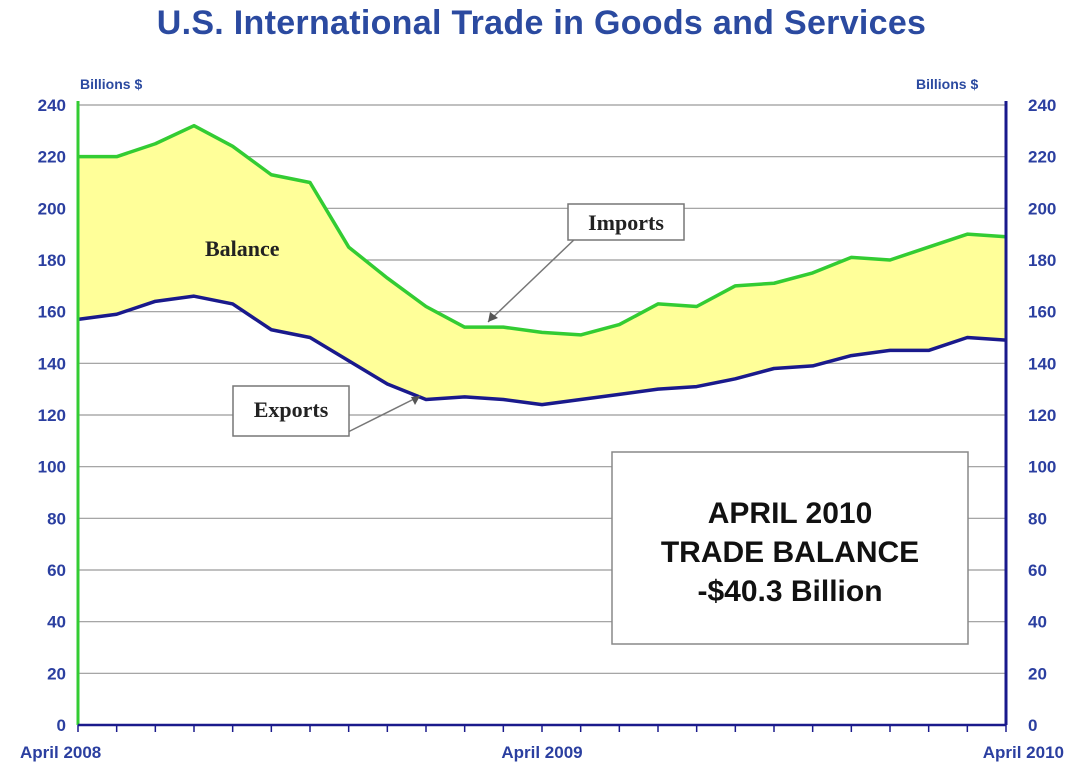 Image resolution: width=1083 pixels, height=769 pixels. I want to click on balance-label: Balance, so click(242, 248).